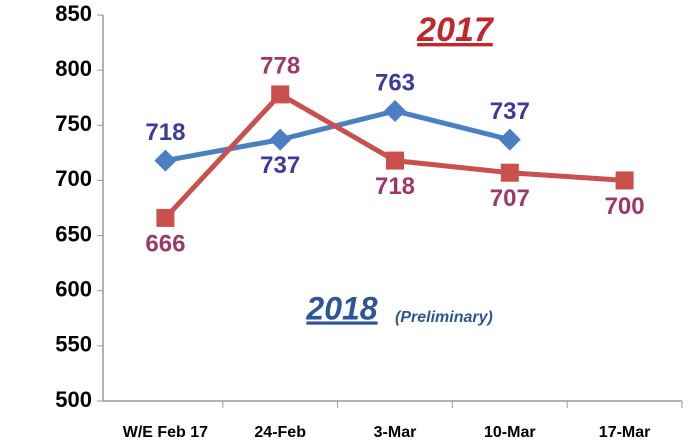 The height and width of the screenshot is (447, 689). I want to click on data-label: 763, so click(395, 82).